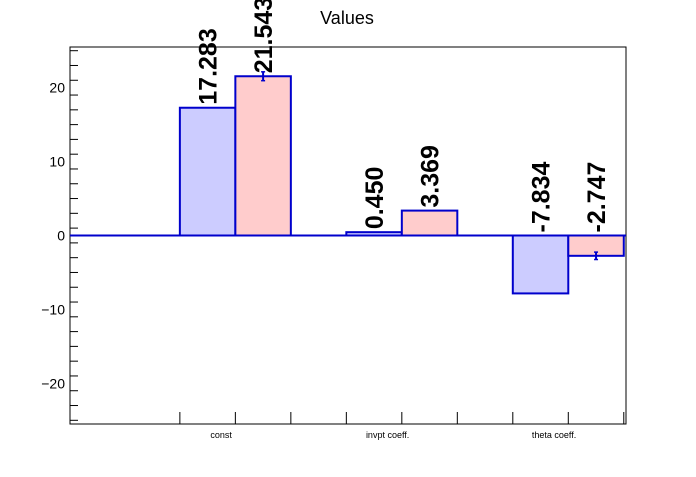 This screenshot has width=696, height=477. What do you see at coordinates (597, 197) in the screenshot?
I see `data-label: -2.747` at bounding box center [597, 197].